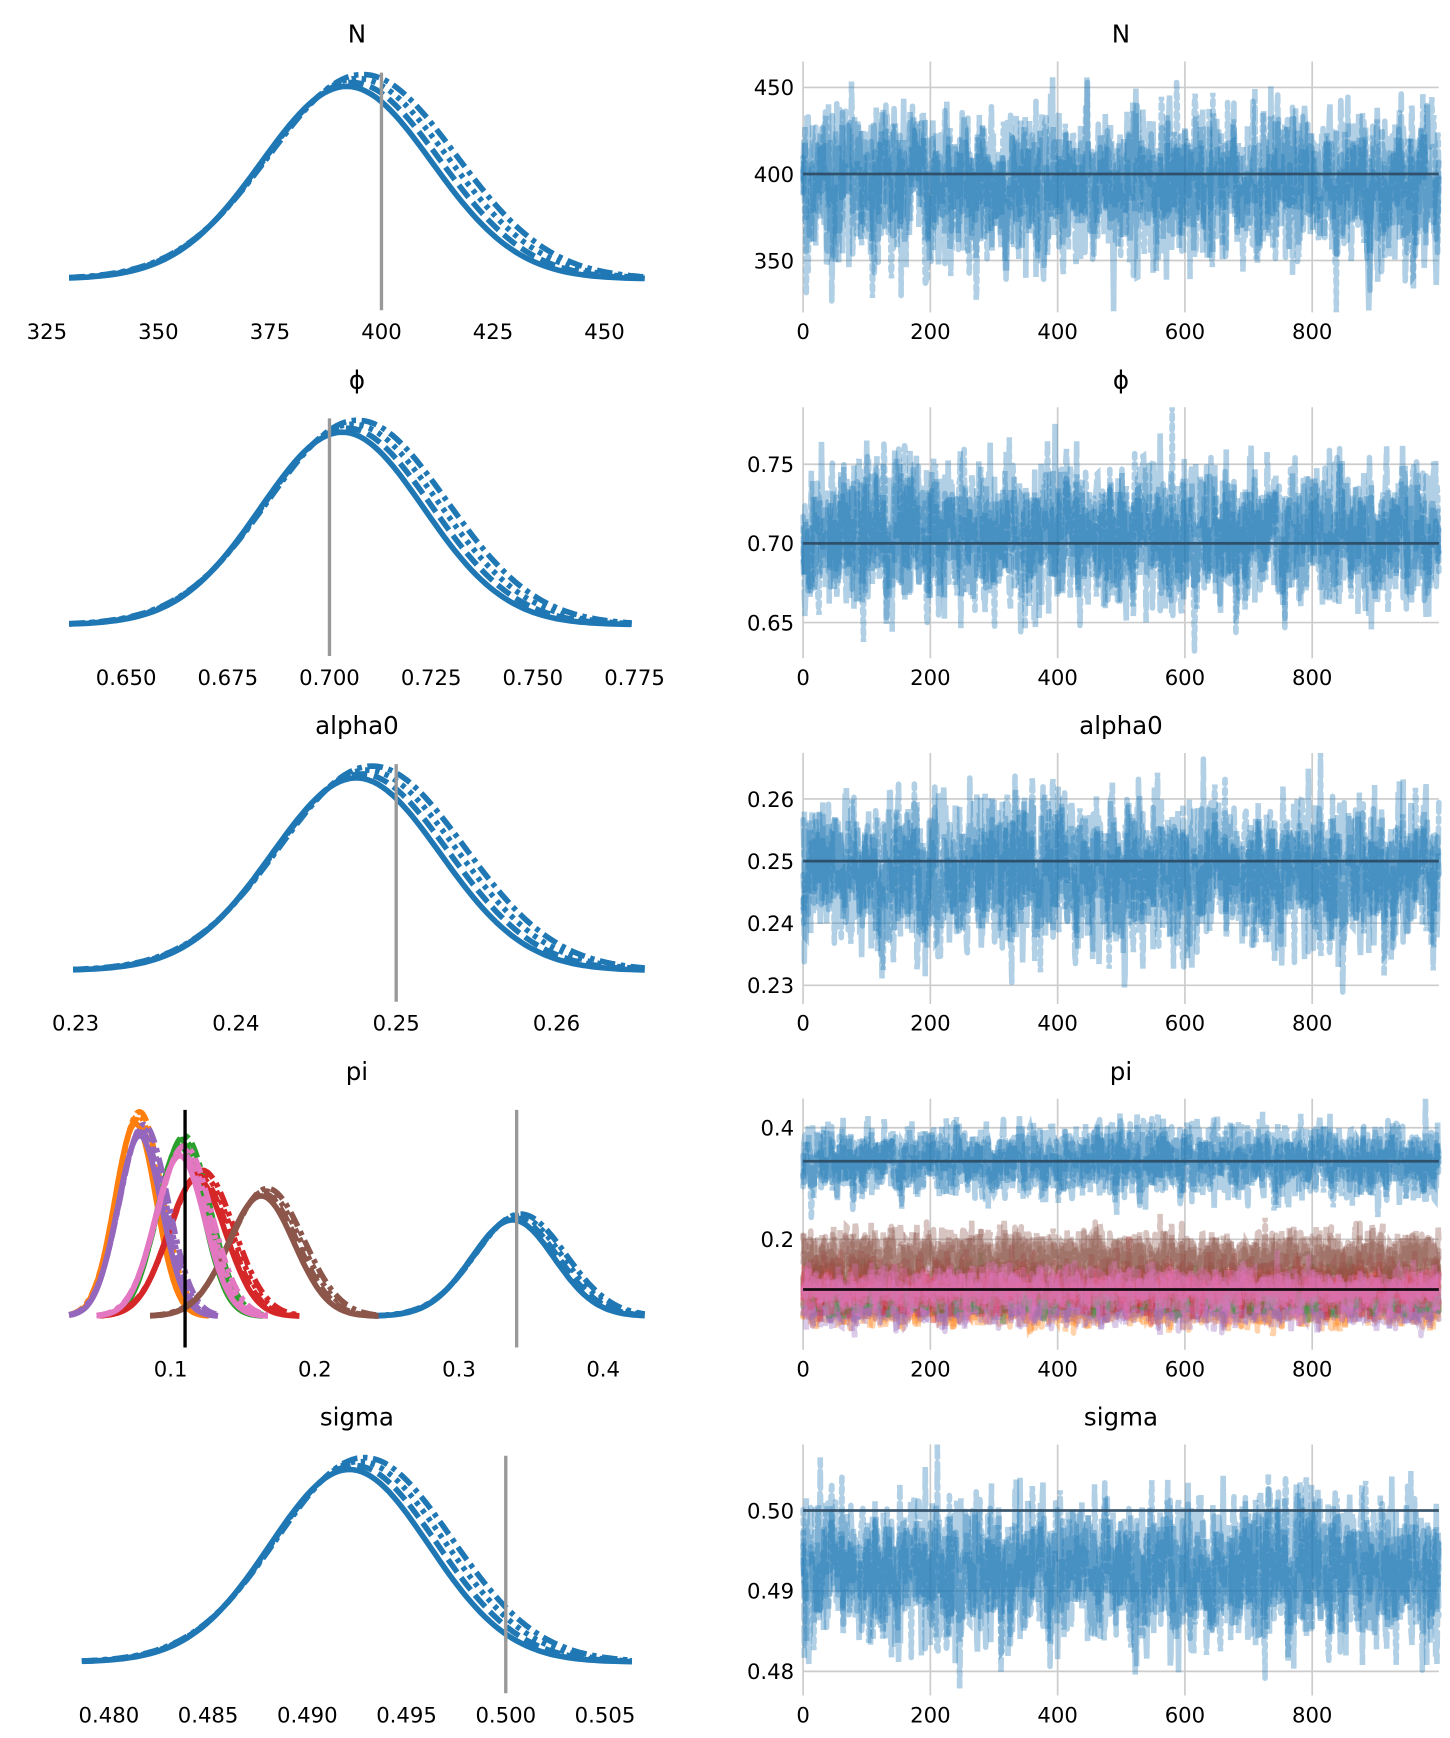  Describe the element at coordinates (774, 260) in the screenshot. I see `trace-ytick-label: 350` at that location.